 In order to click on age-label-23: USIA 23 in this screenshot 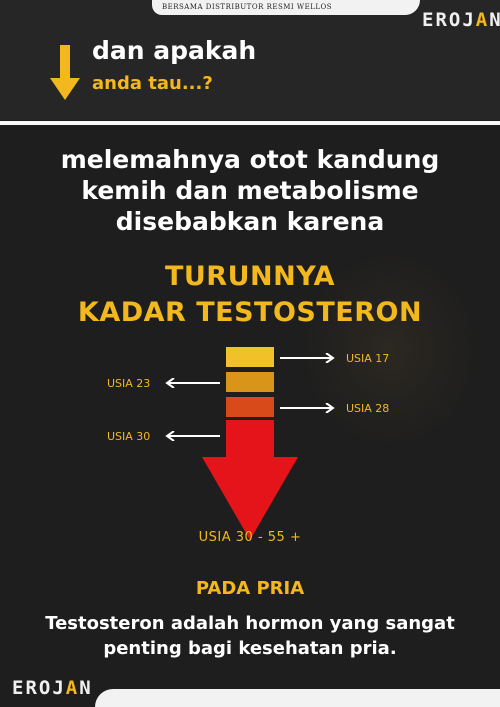, I will do `click(129, 383)`.